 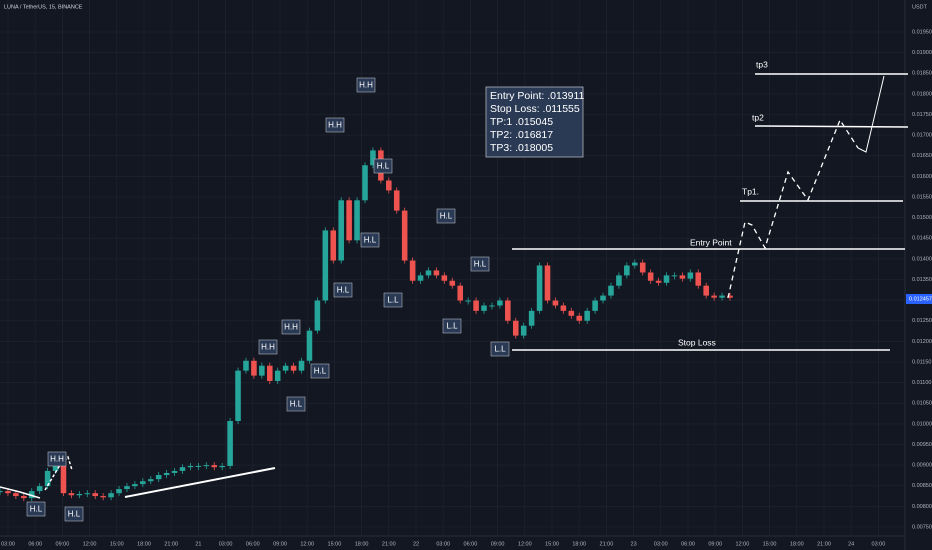 What do you see at coordinates (922, 32) in the screenshot?
I see `y-tick-label: 0.01950` at bounding box center [922, 32].